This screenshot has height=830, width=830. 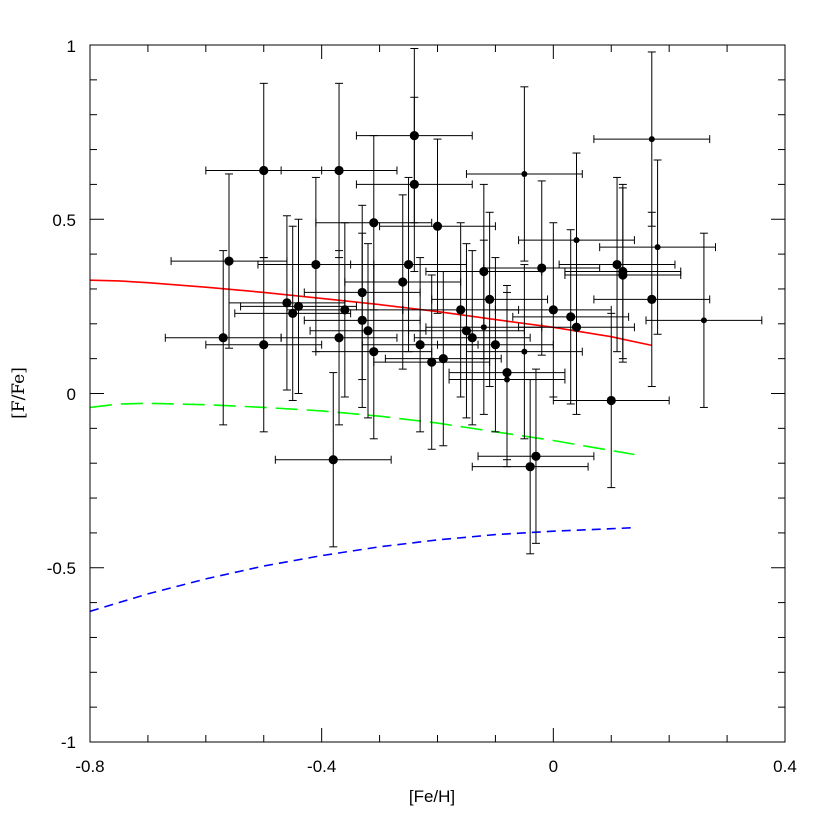 What do you see at coordinates (785, 766) in the screenshot?
I see `x-tick-label: 0.4` at bounding box center [785, 766].